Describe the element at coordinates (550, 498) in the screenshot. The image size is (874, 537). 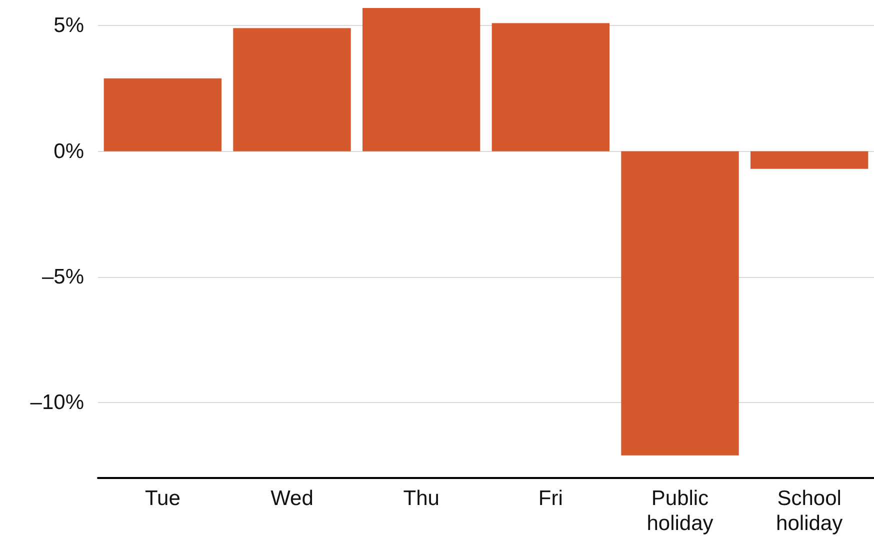
I see `x-tick-label: Fri` at that location.